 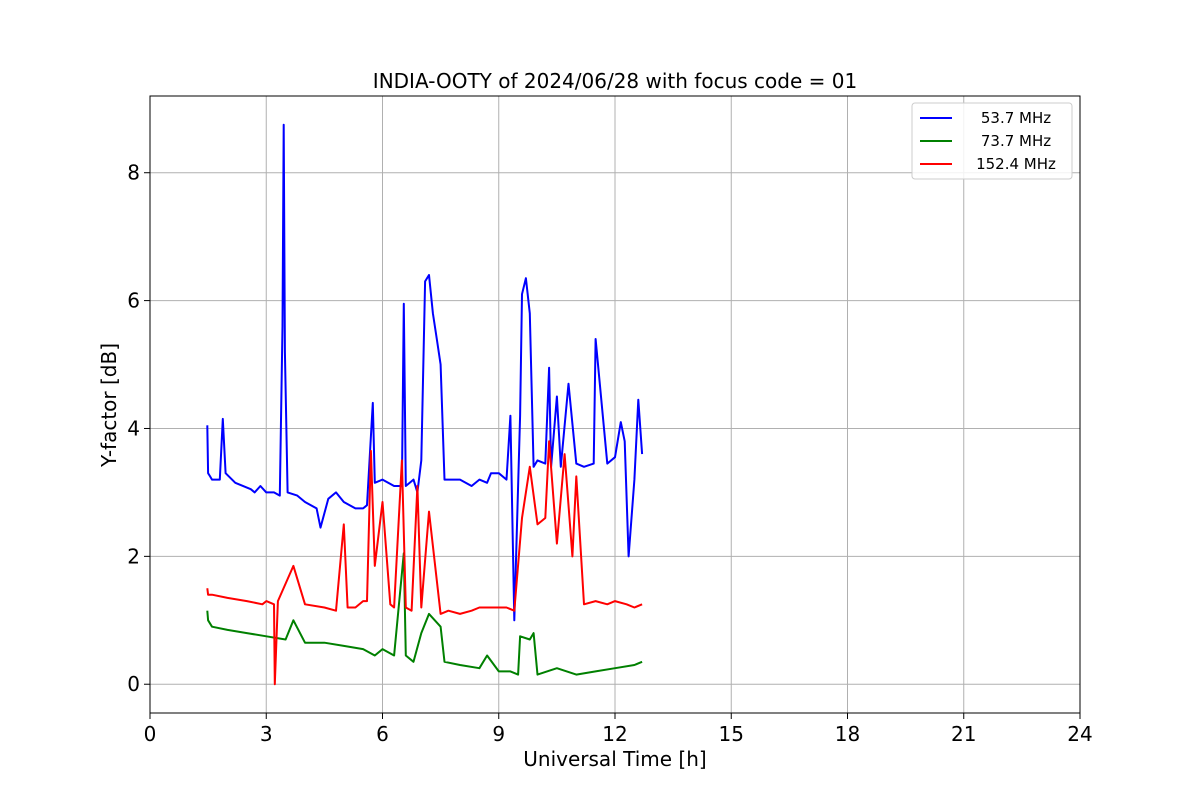 I want to click on legend: 53.7 MHz 73.7 MHz 152.4 MHz, so click(x=992, y=141).